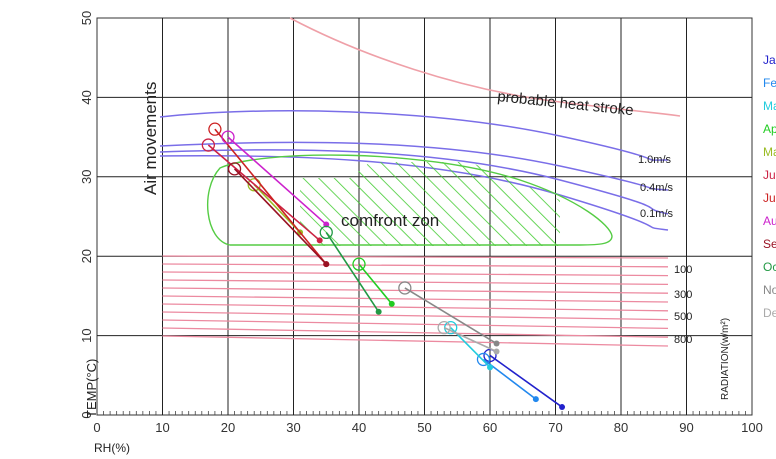  I want to click on x-tick-label: 80, so click(621, 427).